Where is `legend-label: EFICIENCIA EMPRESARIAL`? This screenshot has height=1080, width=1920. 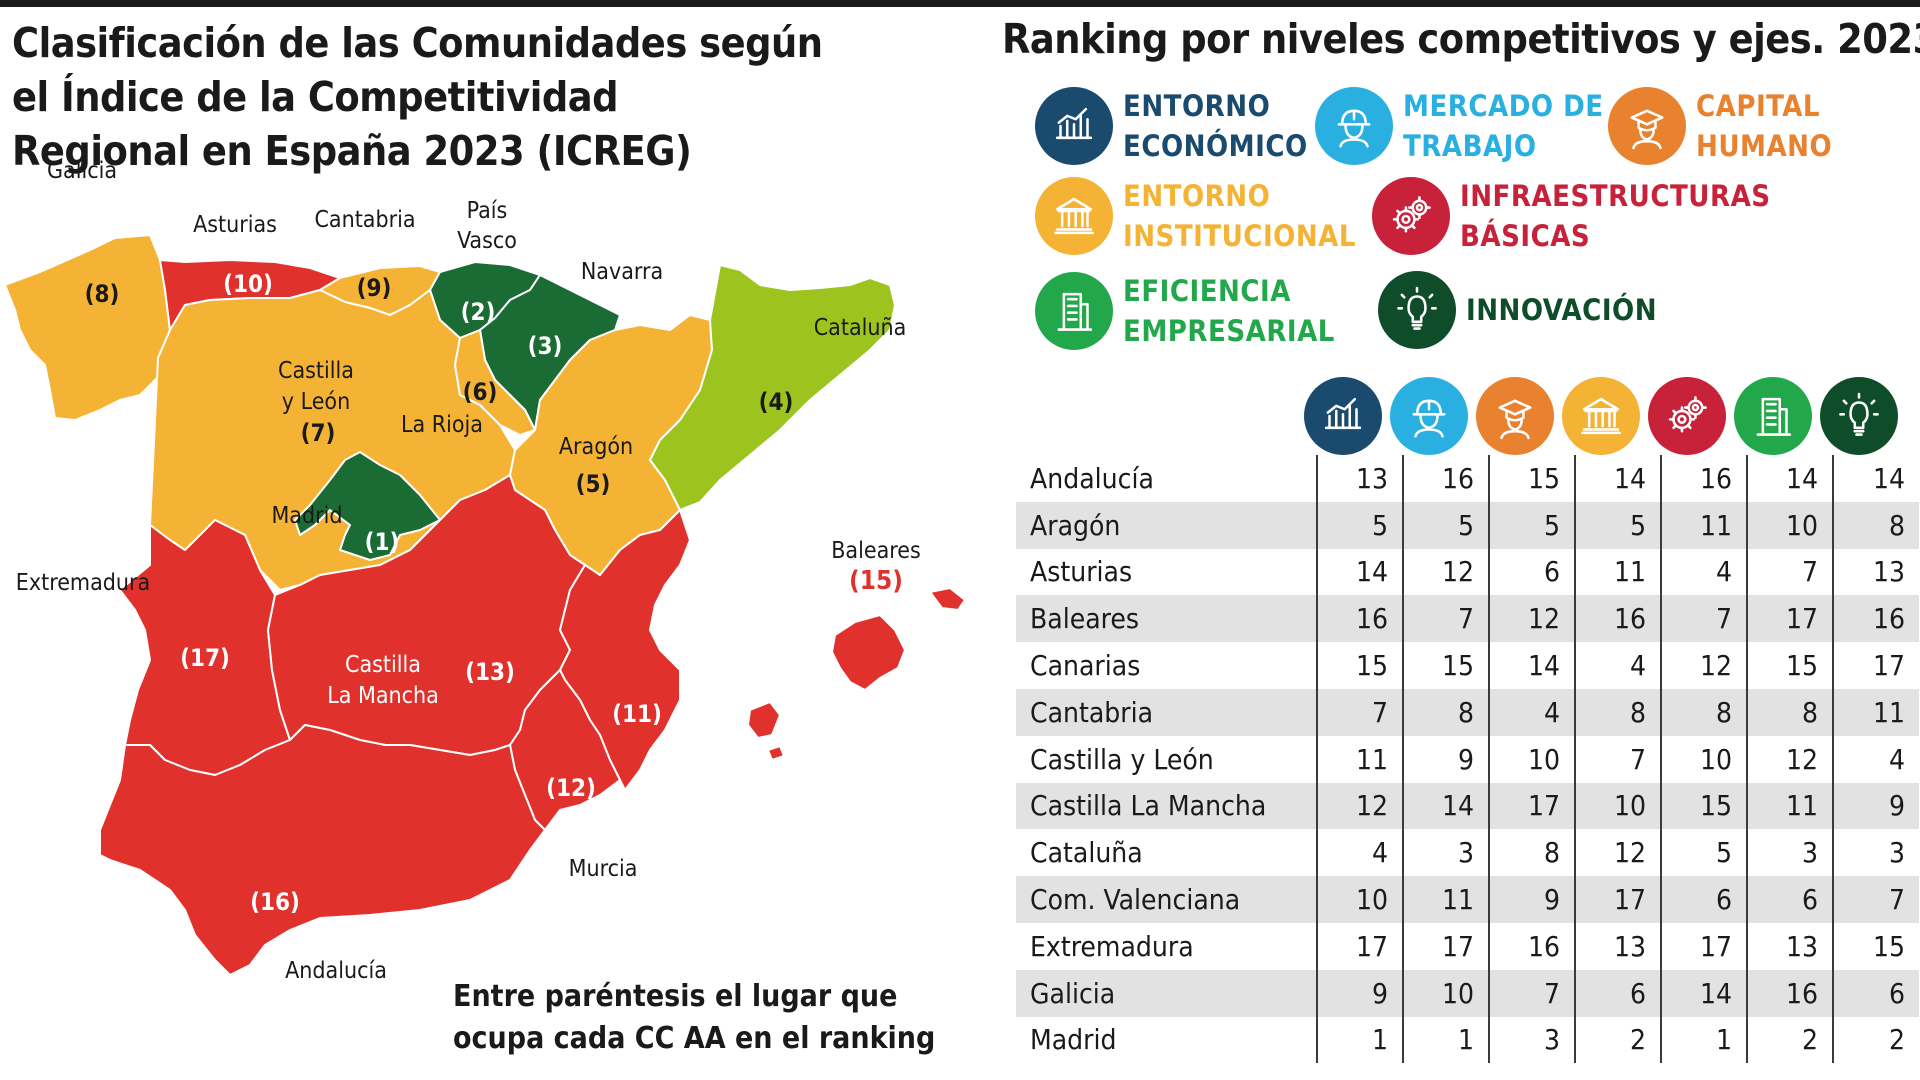 legend-label: EFICIENCIA EMPRESARIAL is located at coordinates (1229, 311).